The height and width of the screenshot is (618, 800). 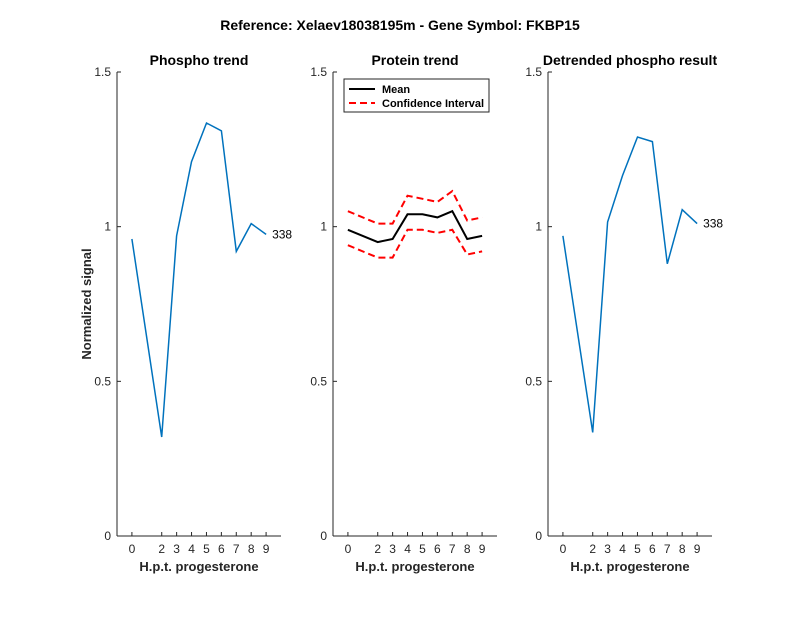 What do you see at coordinates (630, 60) in the screenshot?
I see `panel-title: Detrended phospho result` at bounding box center [630, 60].